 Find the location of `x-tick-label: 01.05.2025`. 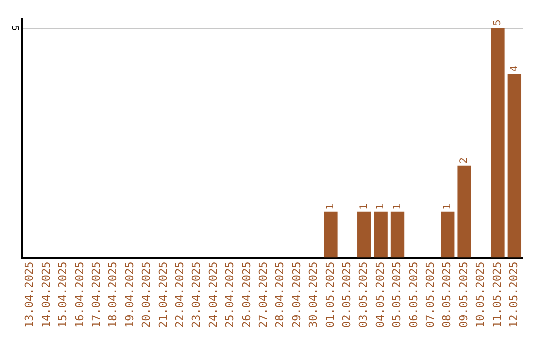

x-tick-label: 01.05.2025 is located at coordinates (330, 295).